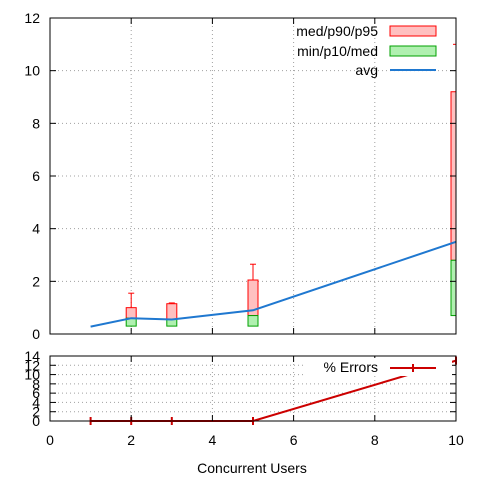  Describe the element at coordinates (36, 334) in the screenshot. I see `top-y-tick-label: 0` at that location.